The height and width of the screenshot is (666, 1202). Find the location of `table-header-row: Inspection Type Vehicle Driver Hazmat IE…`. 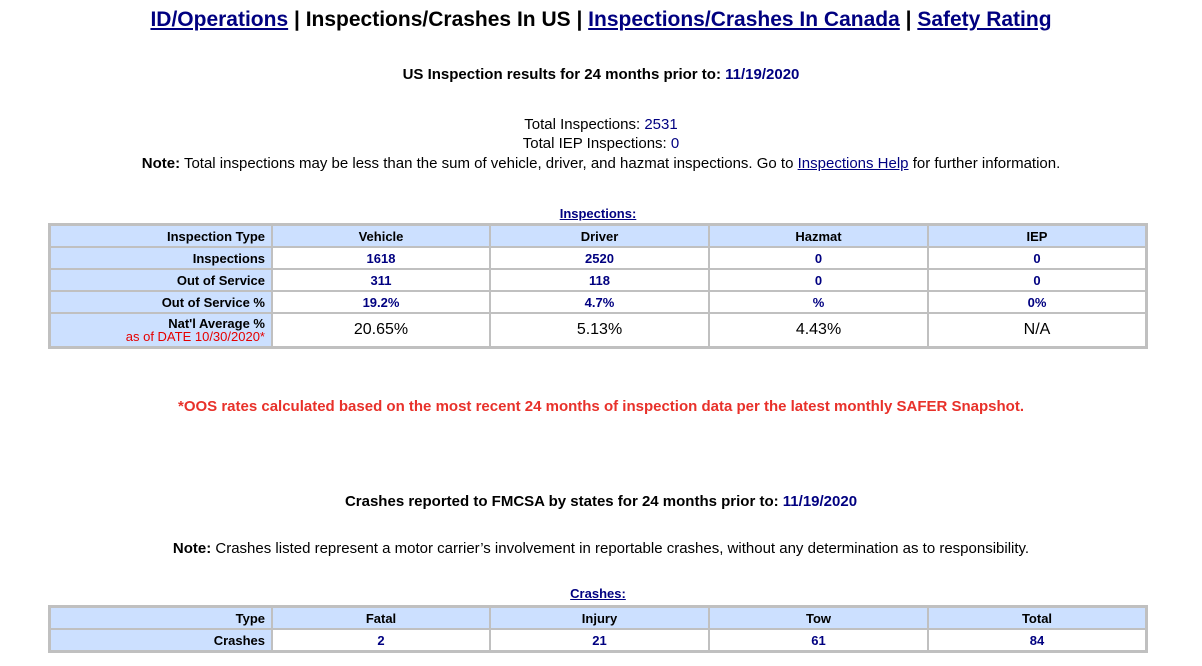

table-header-row: Inspection Type Vehicle Driver Hazmat IE… is located at coordinates (598, 236).